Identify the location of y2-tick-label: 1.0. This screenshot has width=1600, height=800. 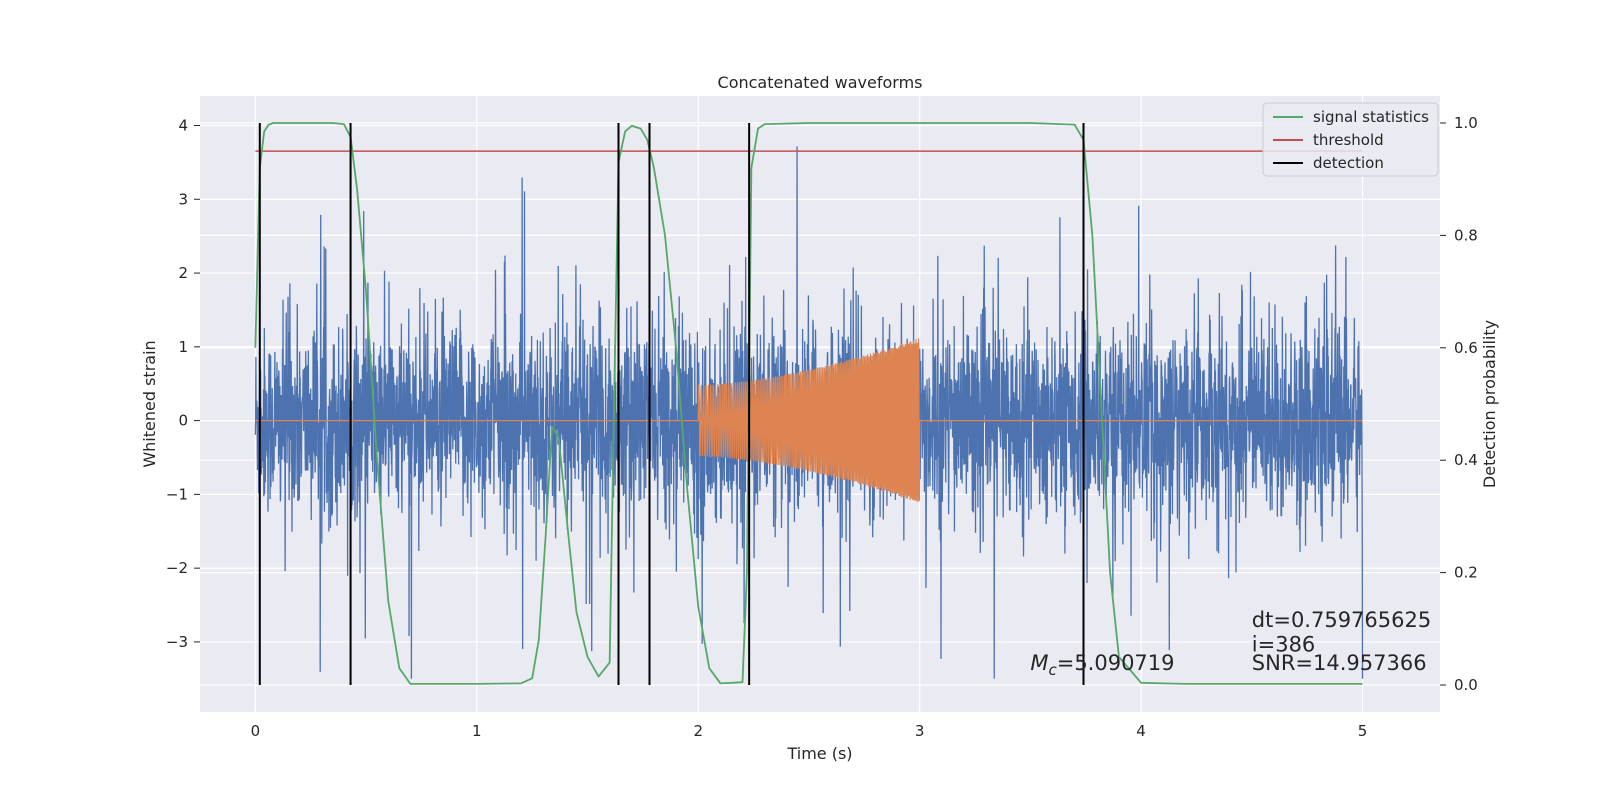
(1466, 123).